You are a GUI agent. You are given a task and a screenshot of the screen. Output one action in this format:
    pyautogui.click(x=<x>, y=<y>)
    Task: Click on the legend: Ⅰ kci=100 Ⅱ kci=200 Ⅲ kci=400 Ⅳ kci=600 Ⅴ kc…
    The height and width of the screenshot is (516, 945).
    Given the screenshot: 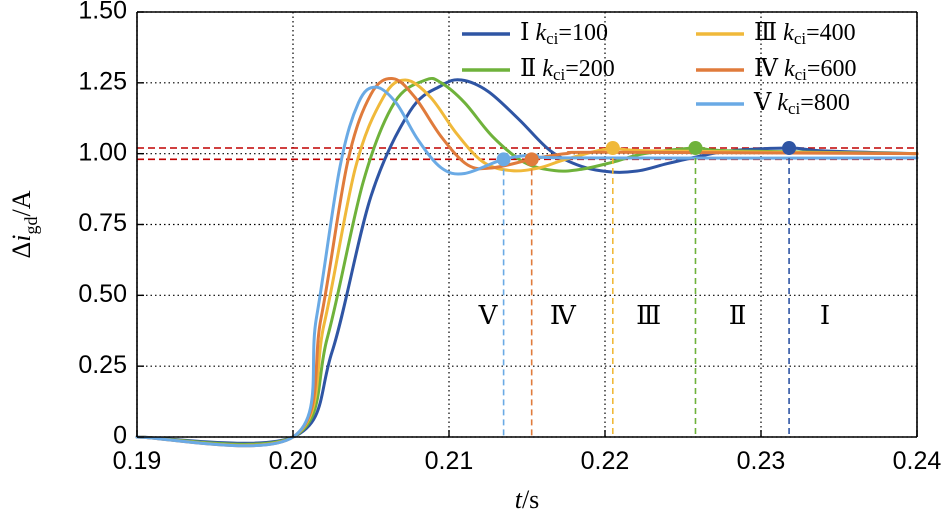 What is the action you would take?
    pyautogui.click(x=659, y=69)
    